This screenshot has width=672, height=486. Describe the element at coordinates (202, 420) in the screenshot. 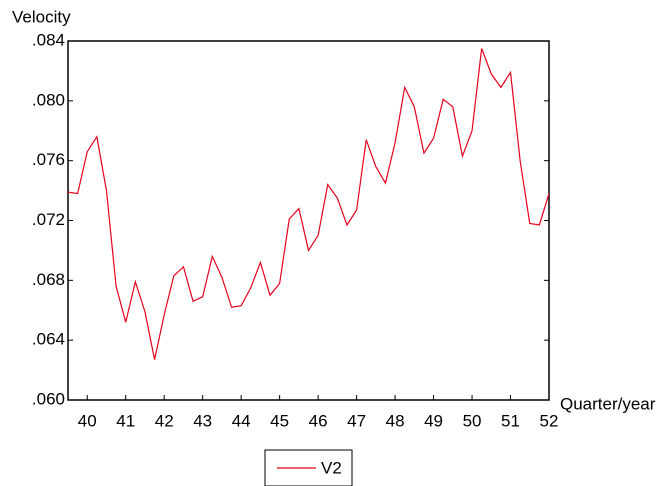

I see `x-tick-label: 43` at that location.